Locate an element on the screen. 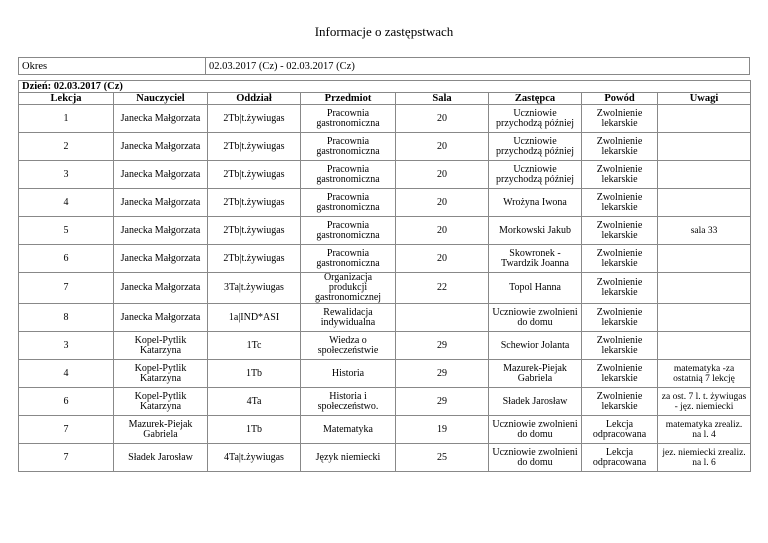  cell-lesson: 3 is located at coordinates (66, 174).